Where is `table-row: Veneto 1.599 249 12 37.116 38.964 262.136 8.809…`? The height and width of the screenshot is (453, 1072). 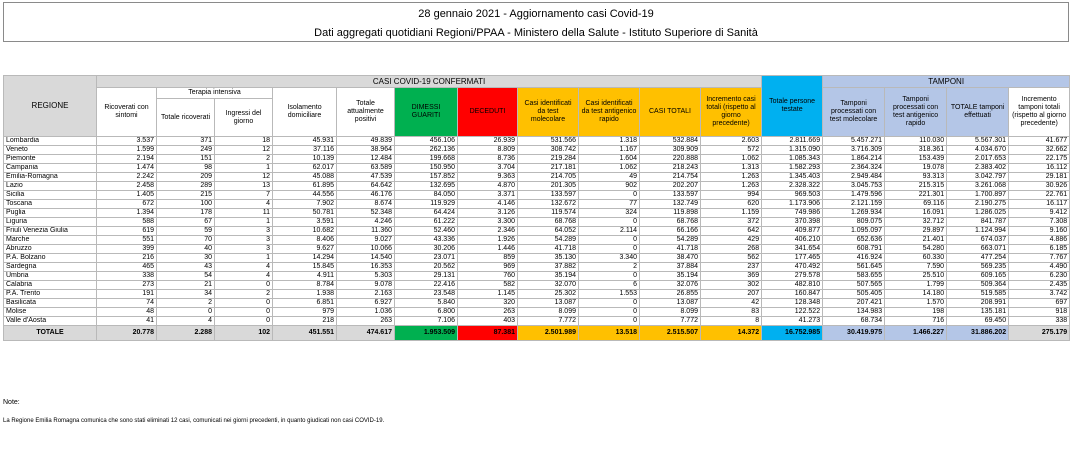 table-row: Veneto 1.599 249 12 37.116 38.964 262.136 8.809… is located at coordinates (537, 150).